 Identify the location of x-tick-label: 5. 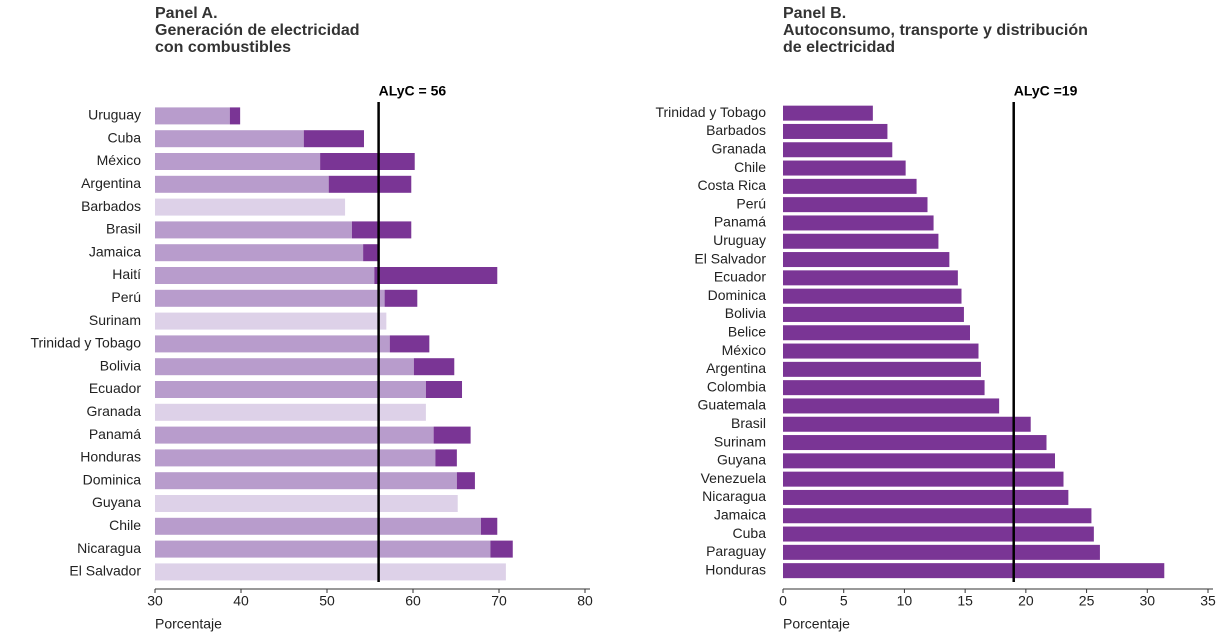
(844, 601).